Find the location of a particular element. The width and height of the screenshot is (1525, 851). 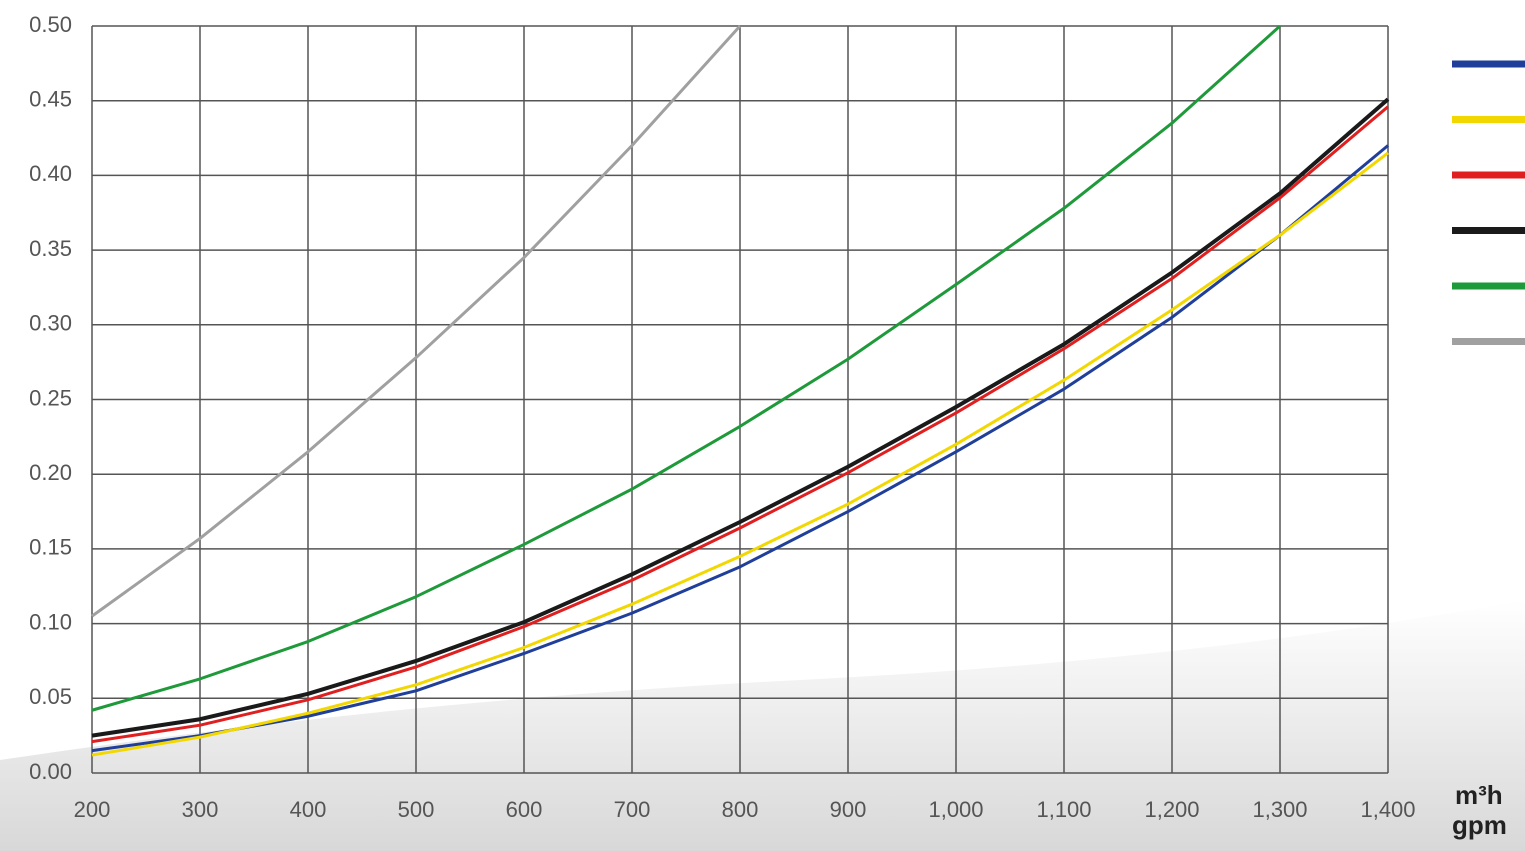

x-tick-label: 1,000 is located at coordinates (955, 809).